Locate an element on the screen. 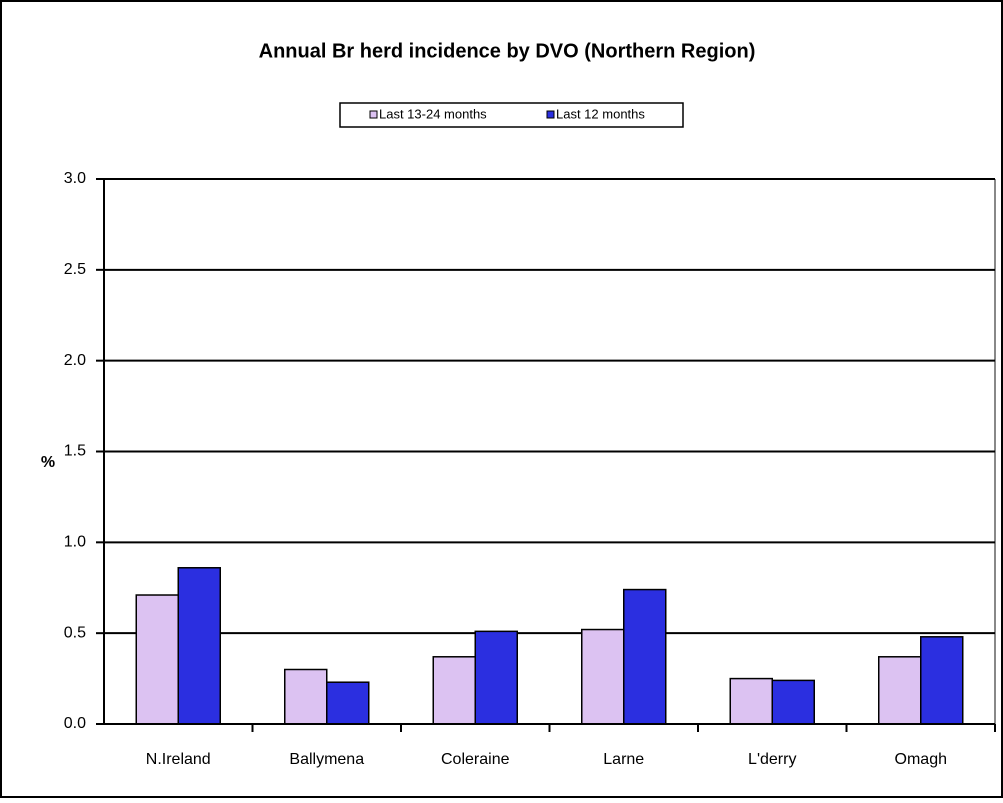 The width and height of the screenshot is (1003, 803). y-tick-label: 1.5 is located at coordinates (75, 451).